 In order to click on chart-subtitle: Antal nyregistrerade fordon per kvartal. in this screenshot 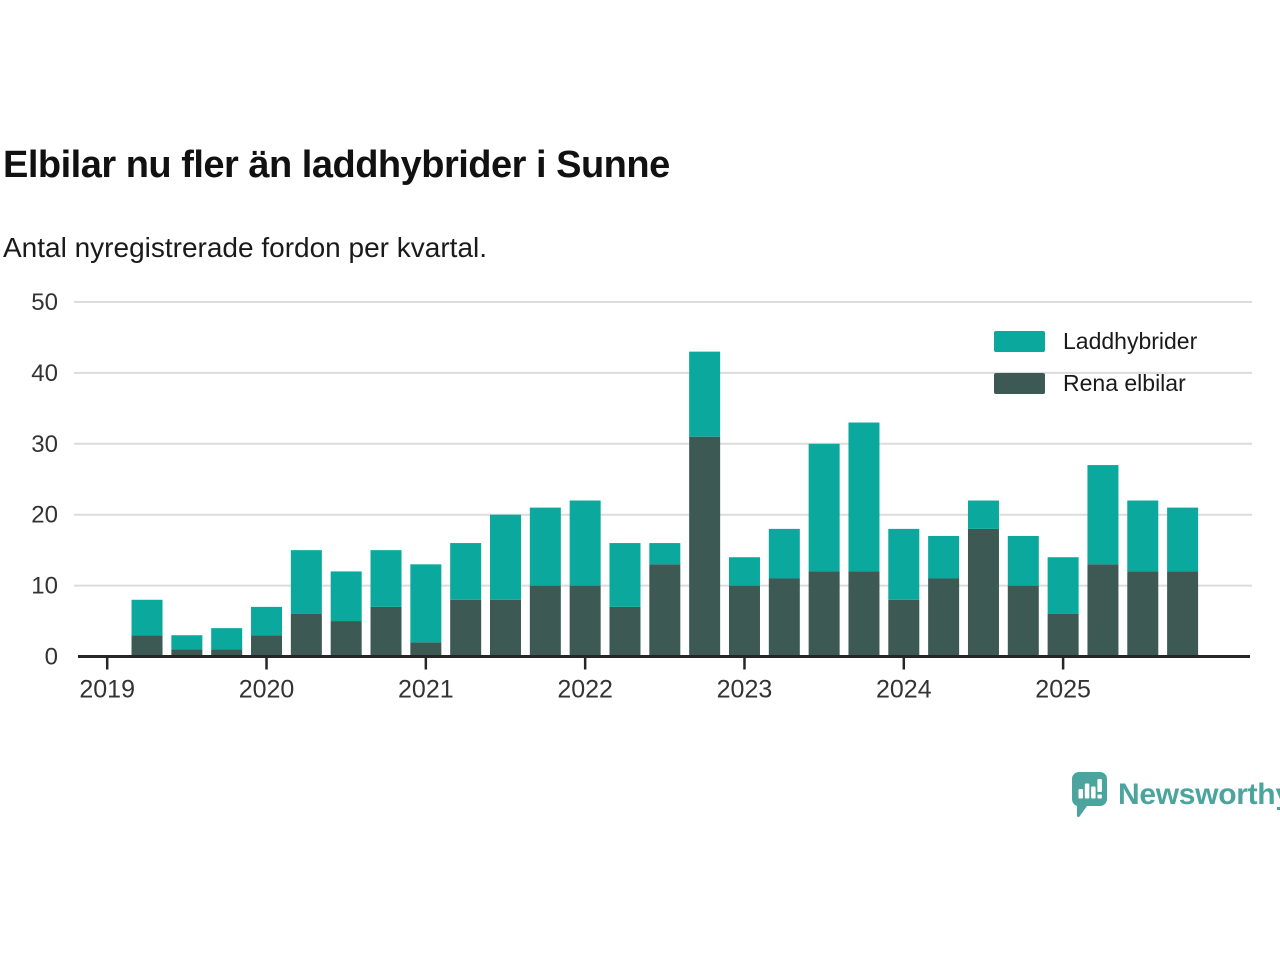, I will do `click(245, 247)`.